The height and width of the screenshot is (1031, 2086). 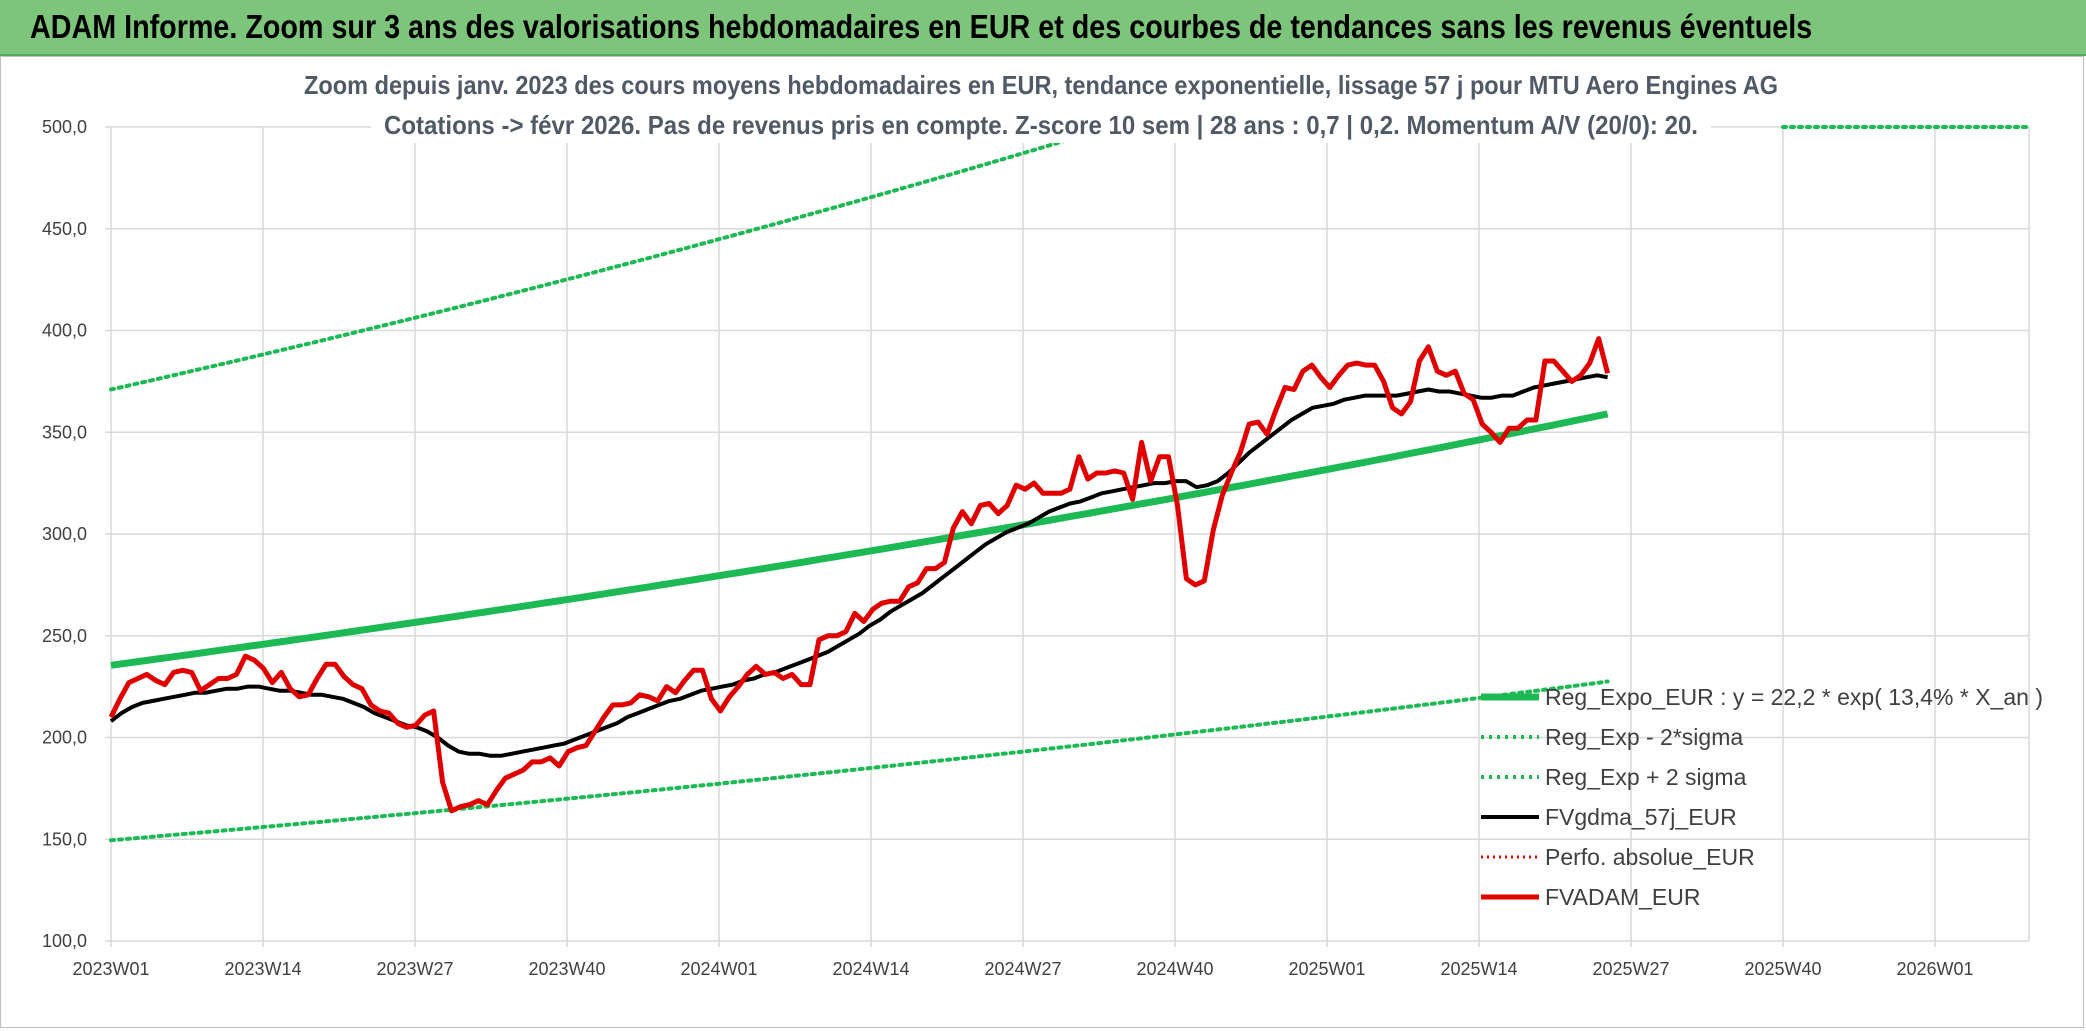 What do you see at coordinates (64, 331) in the screenshot?
I see `y-tick-label: 400,0` at bounding box center [64, 331].